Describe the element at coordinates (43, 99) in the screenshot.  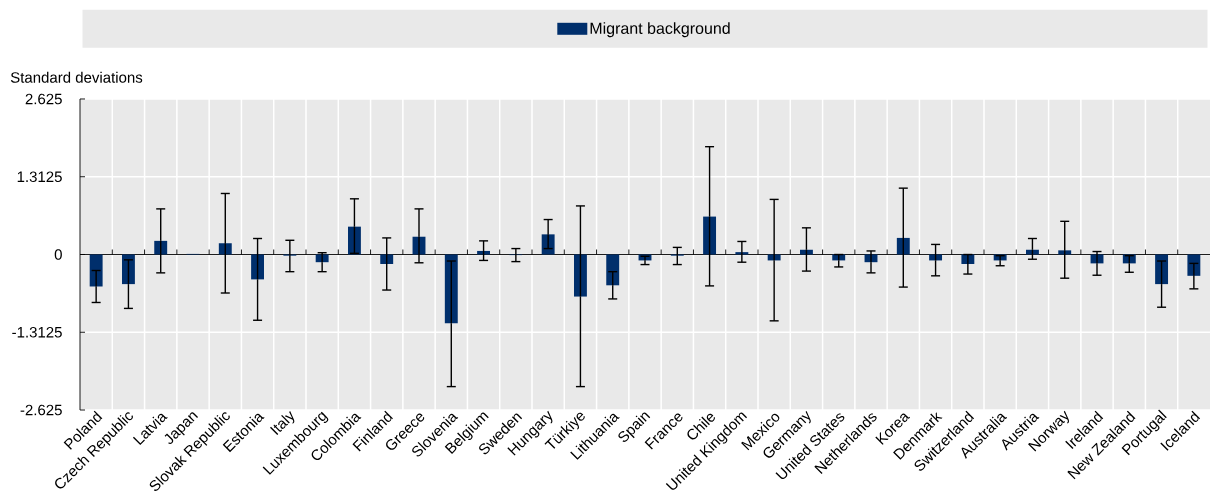
I see `y-tick-label: 2.625` at that location.